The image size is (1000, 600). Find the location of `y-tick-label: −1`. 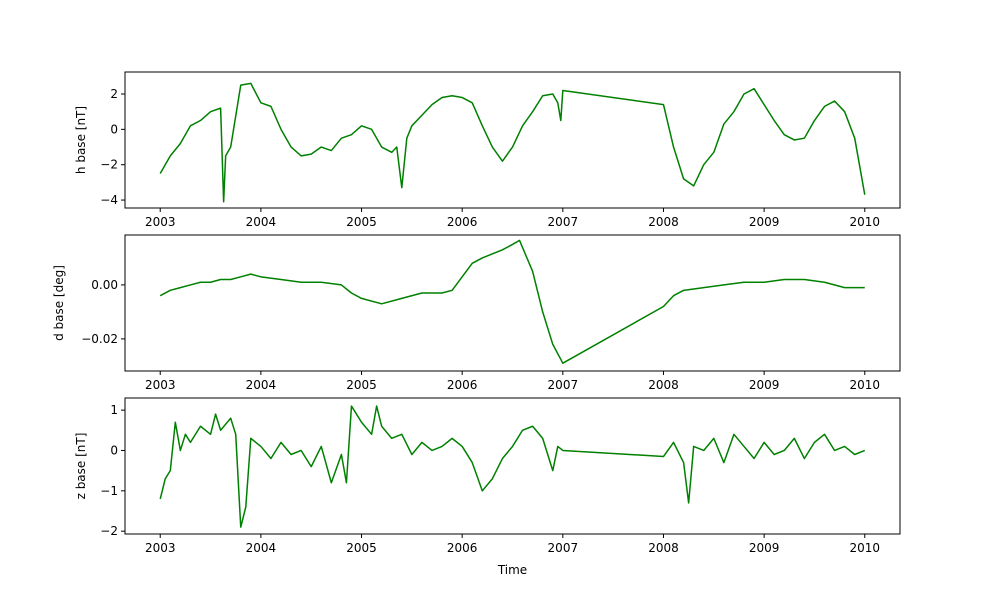

y-tick-label: −1 is located at coordinates (109, 491).